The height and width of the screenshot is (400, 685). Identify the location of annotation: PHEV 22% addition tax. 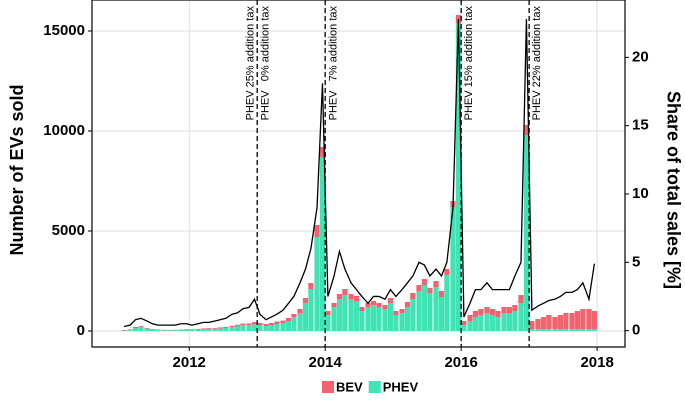
(537, 63).